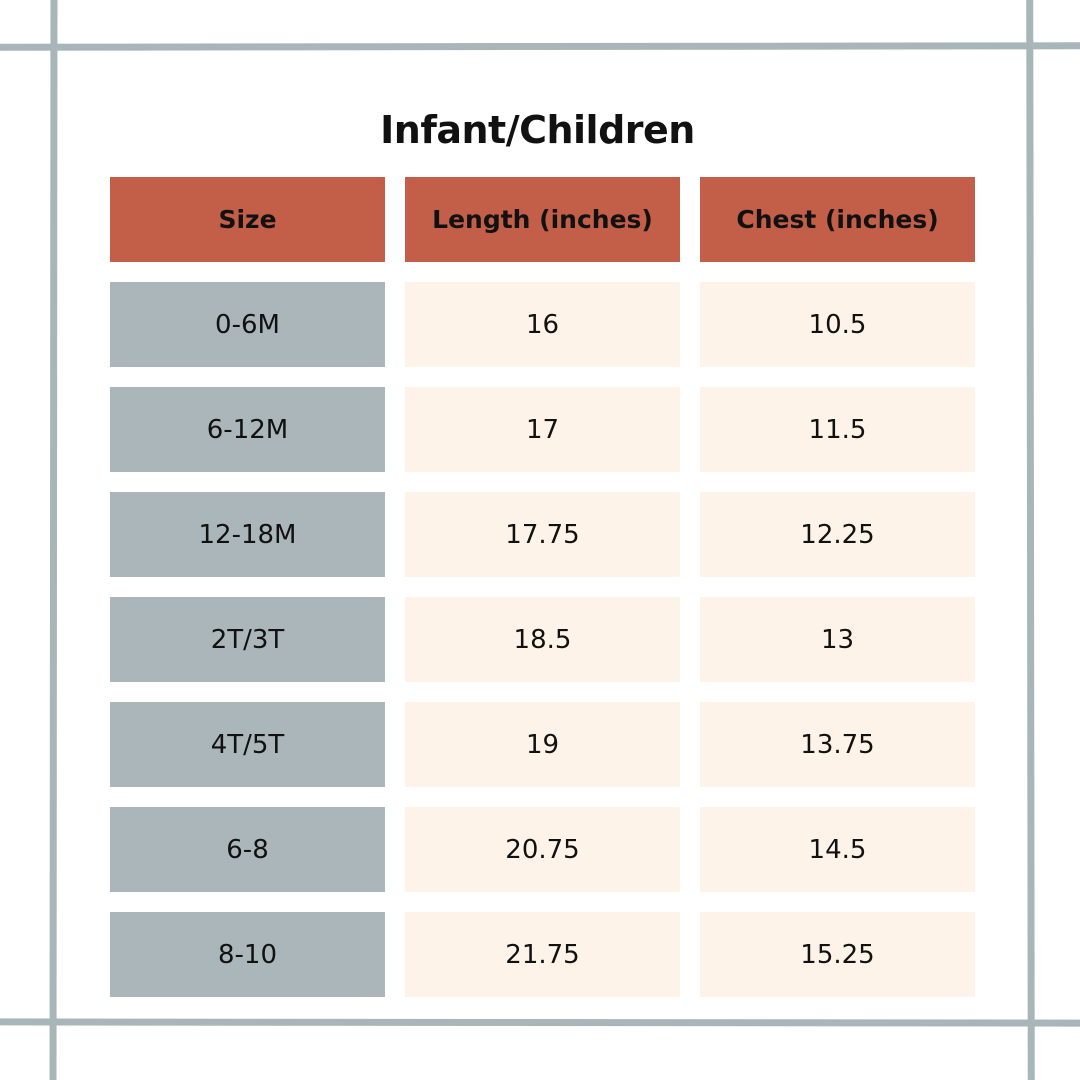 The width and height of the screenshot is (1080, 1080). I want to click on header-length: Length (inches), so click(542, 219).